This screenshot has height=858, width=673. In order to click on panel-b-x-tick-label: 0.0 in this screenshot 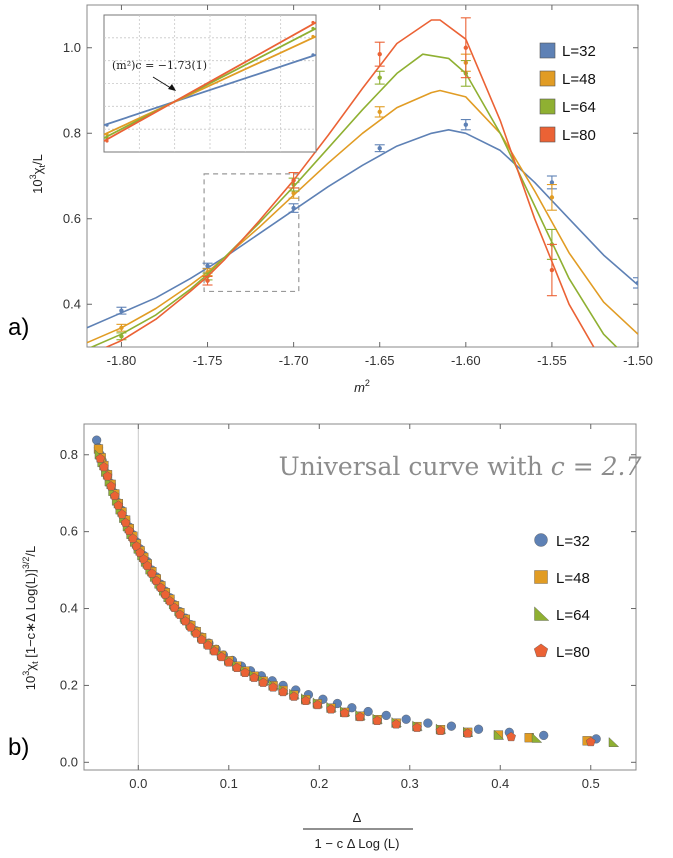, I will do `click(138, 783)`.